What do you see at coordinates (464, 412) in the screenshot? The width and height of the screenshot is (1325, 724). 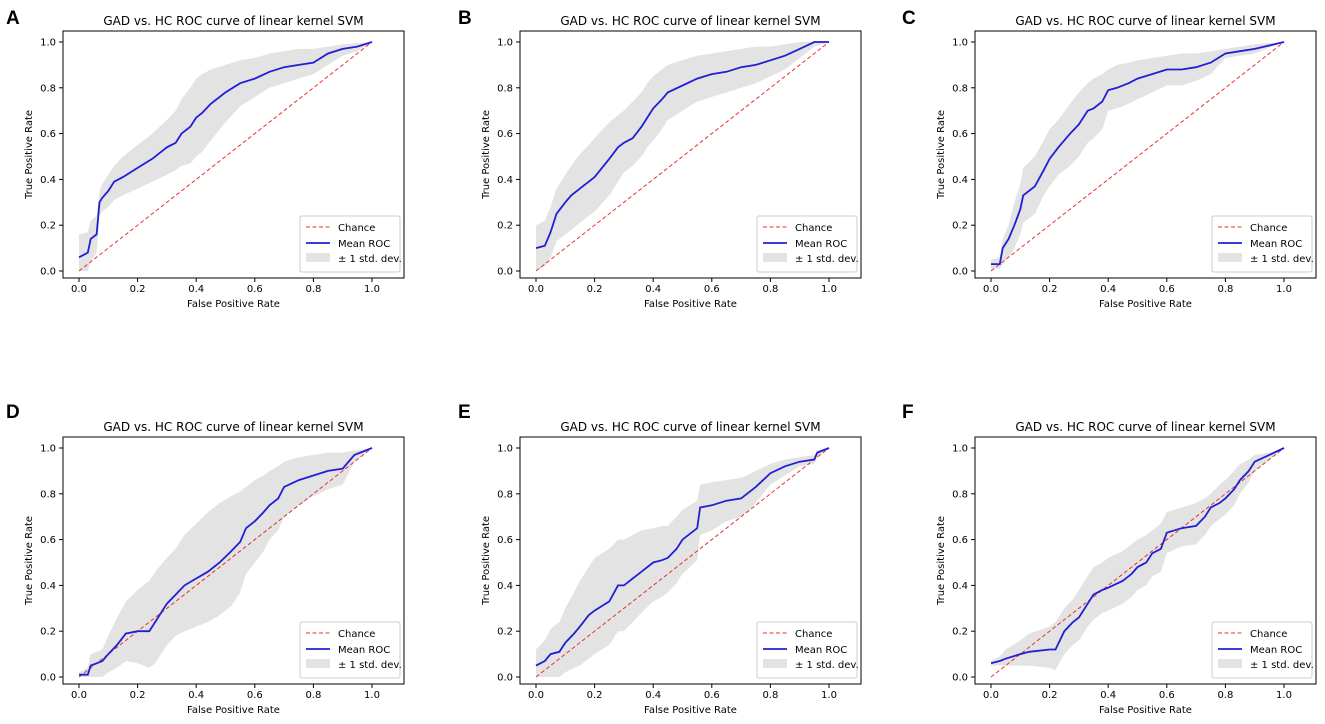 I see `panel-letter-e: E` at bounding box center [464, 412].